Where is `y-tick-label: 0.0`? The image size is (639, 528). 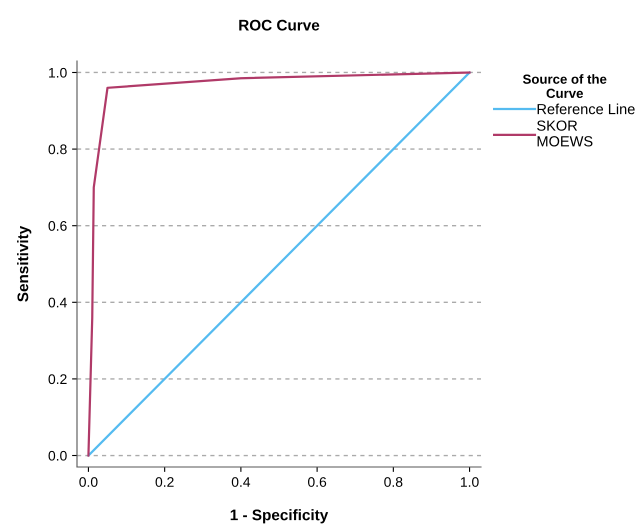
y-tick-label: 0.0 is located at coordinates (57, 455).